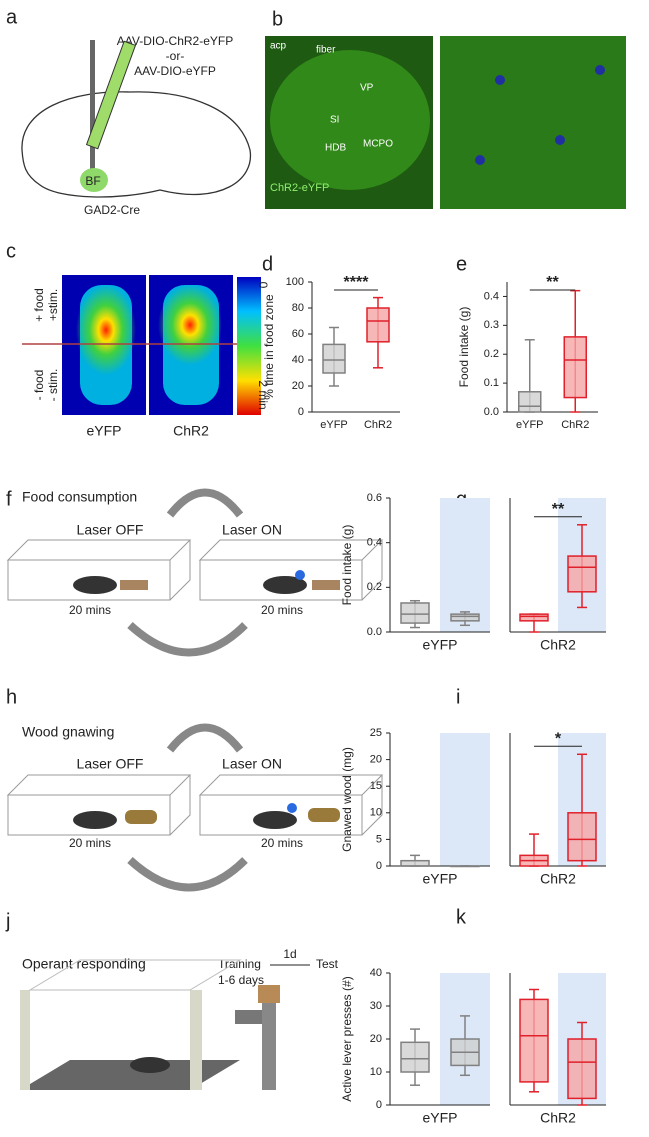  What do you see at coordinates (295, 282) in the screenshot?
I see `y-tick-label: 100` at bounding box center [295, 282].